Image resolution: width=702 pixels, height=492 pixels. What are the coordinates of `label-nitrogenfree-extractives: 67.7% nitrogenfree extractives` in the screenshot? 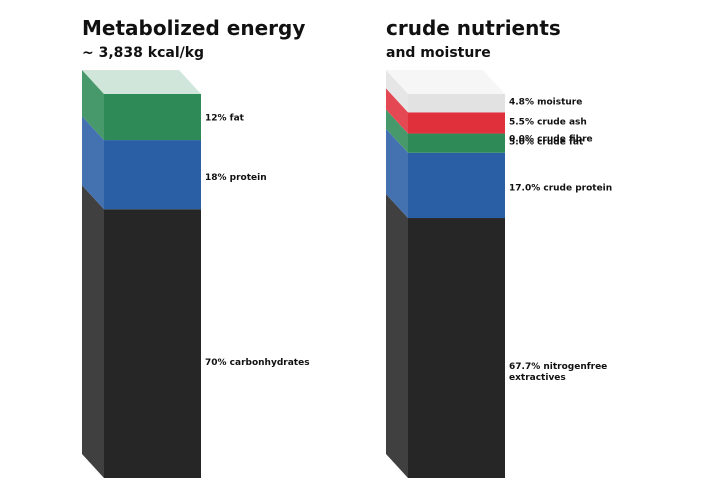 It's located at (558, 372).